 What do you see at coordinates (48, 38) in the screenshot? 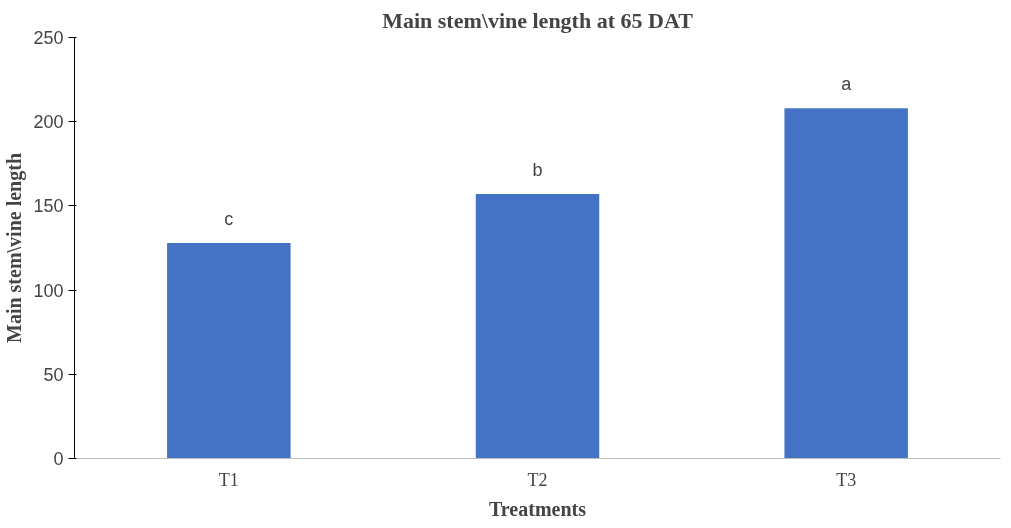
I see `y-tick-label: 250` at bounding box center [48, 38].